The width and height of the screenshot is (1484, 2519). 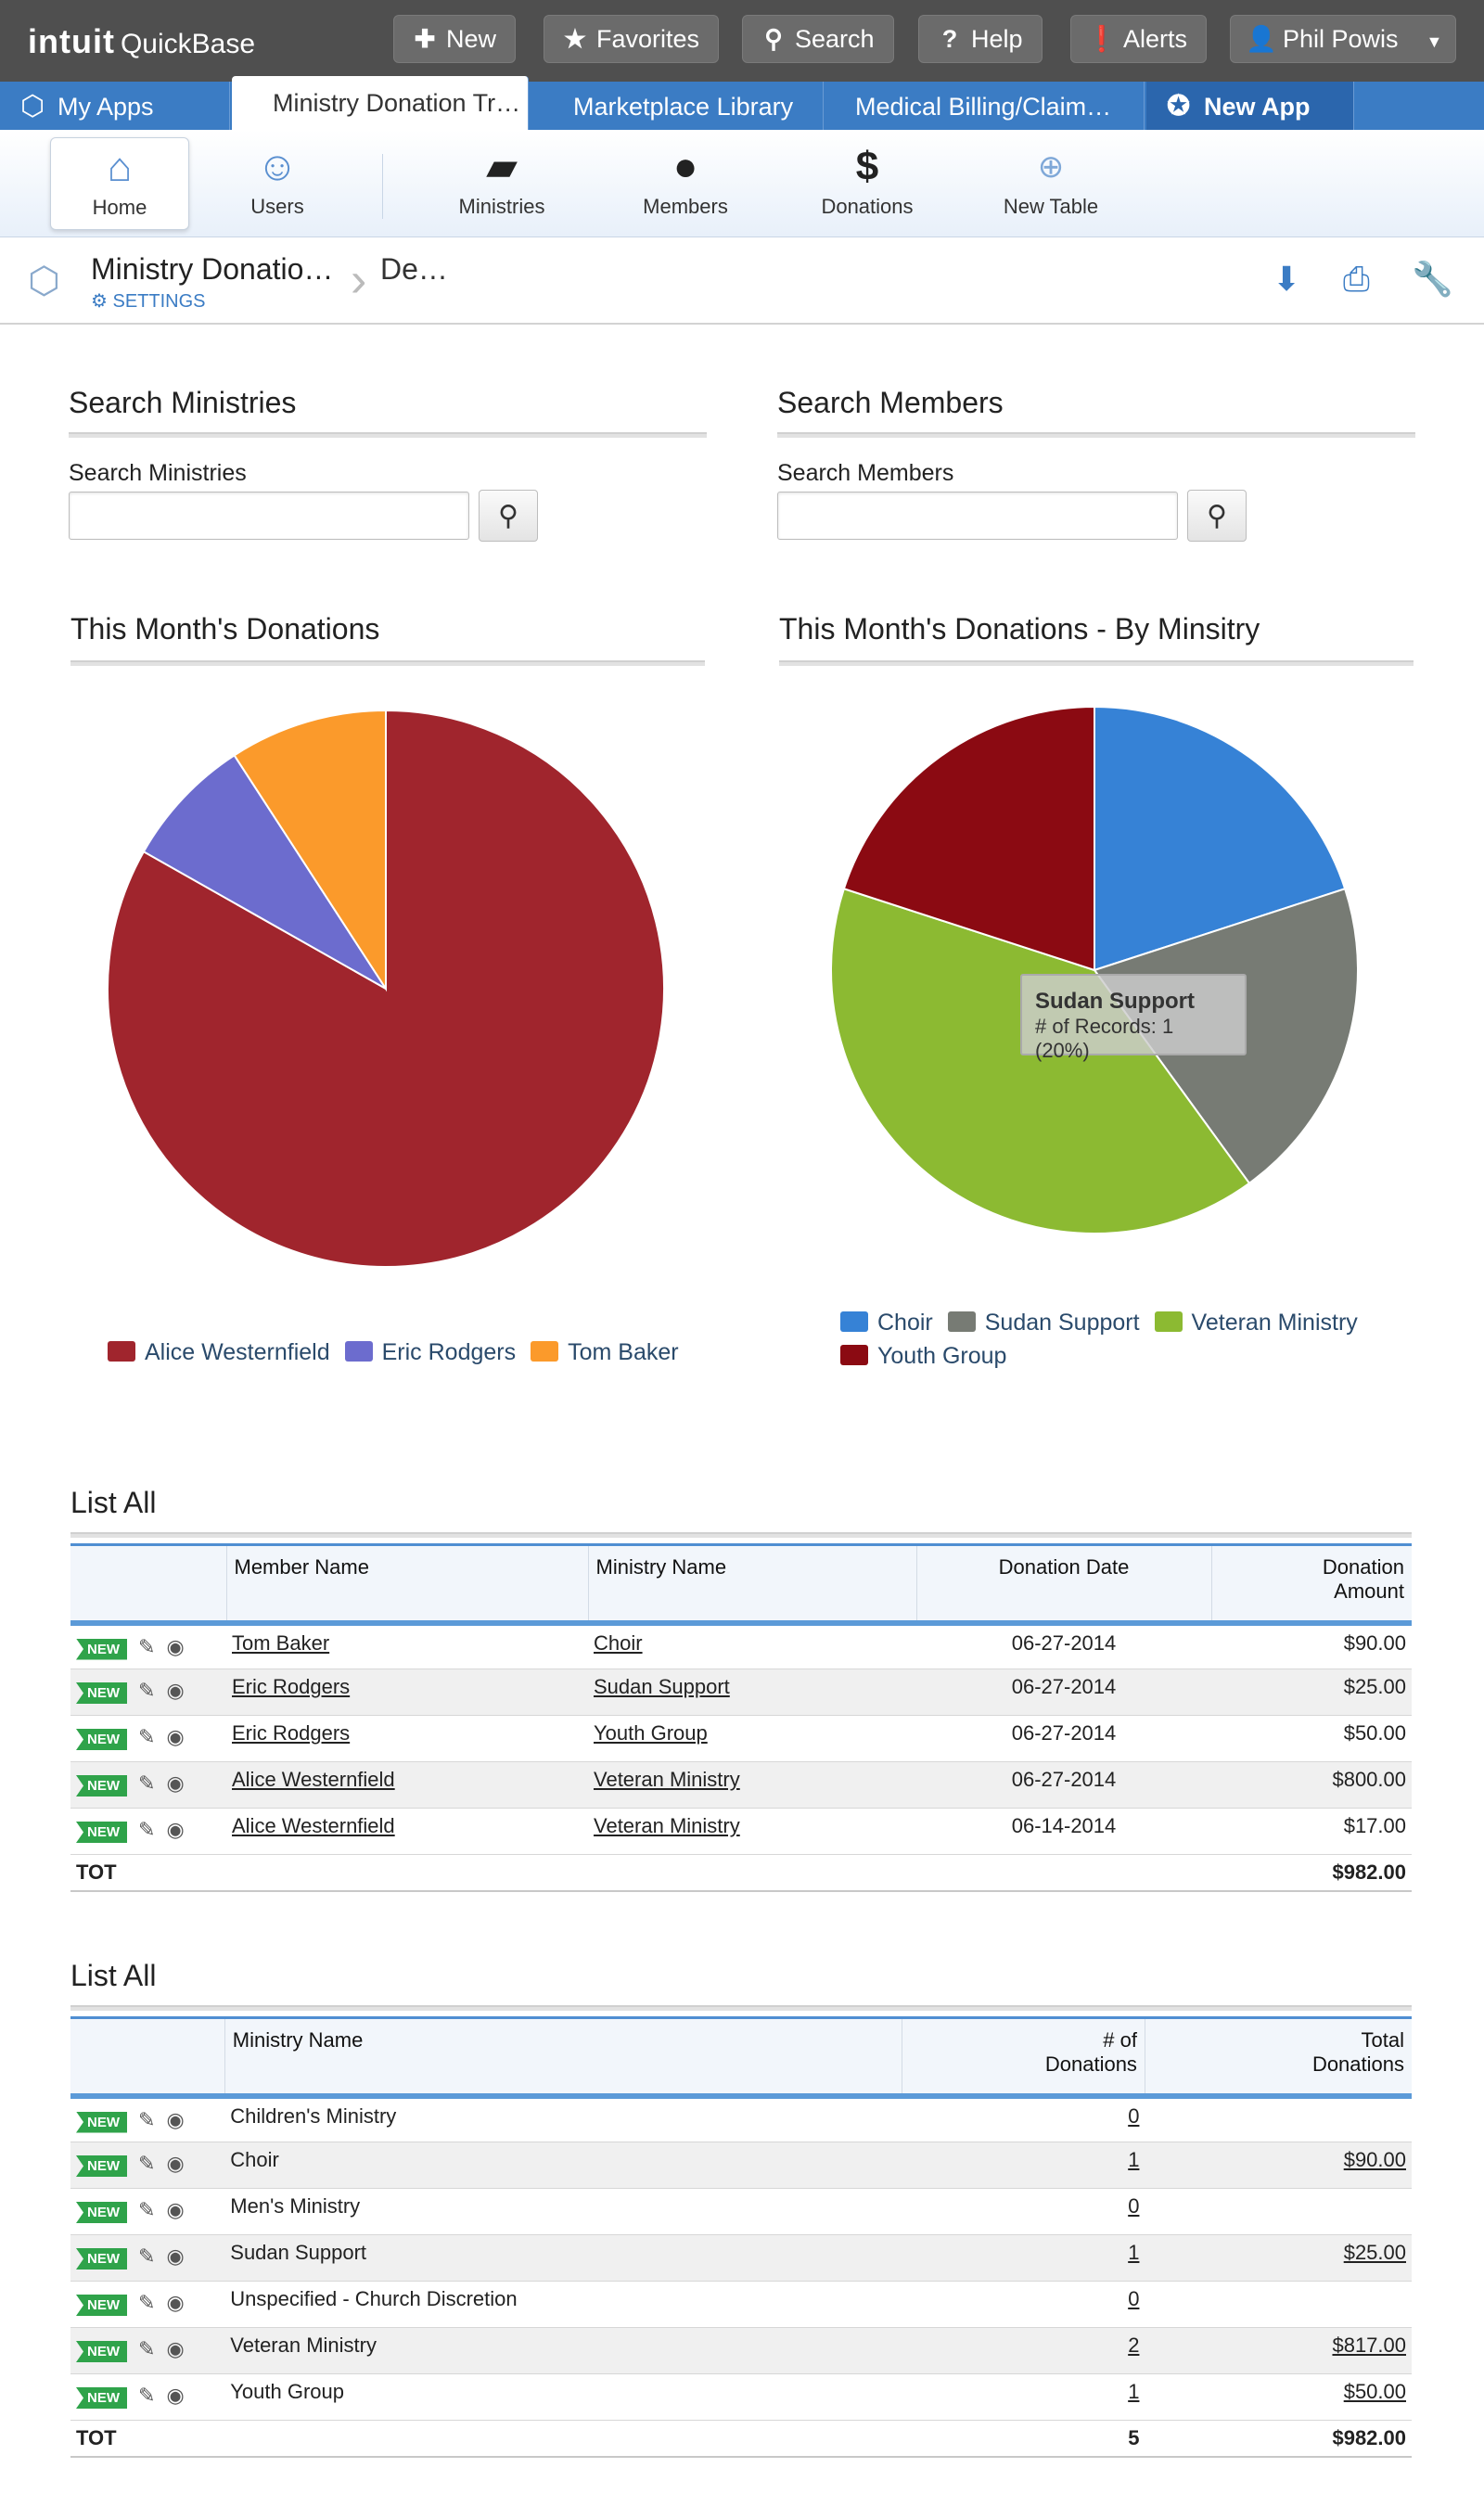 I want to click on ministry-name-cell: Choir, so click(x=752, y=1646).